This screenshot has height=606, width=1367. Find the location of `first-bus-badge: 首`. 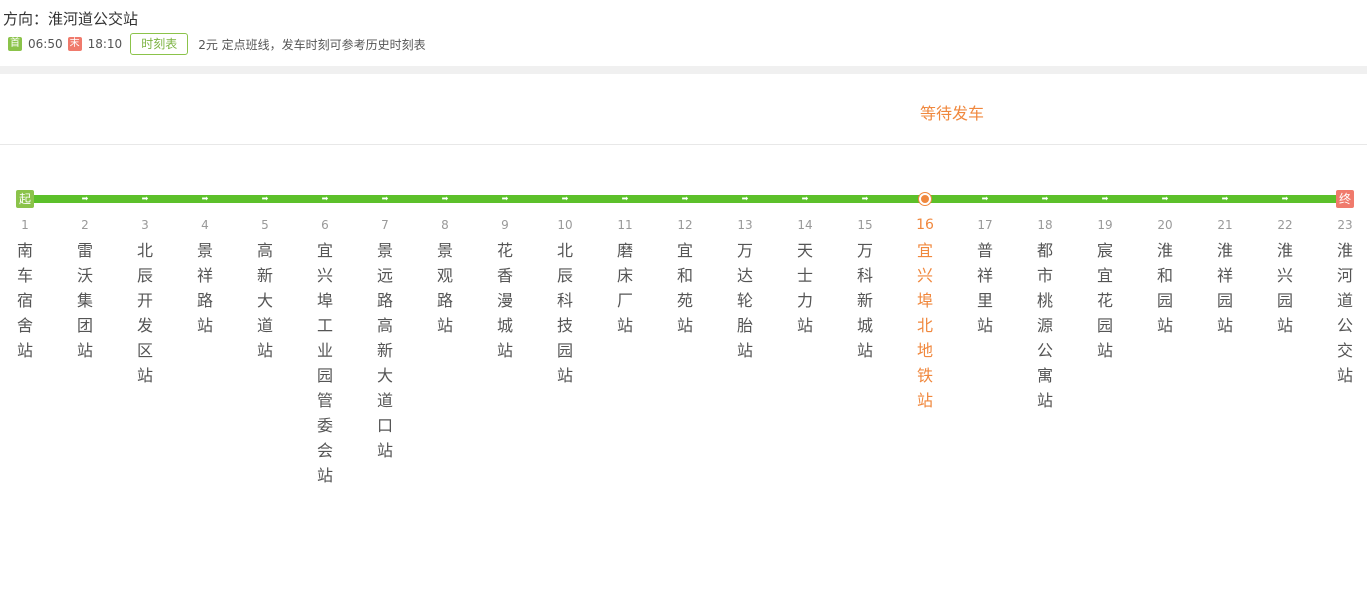

first-bus-badge: 首 is located at coordinates (15, 44).